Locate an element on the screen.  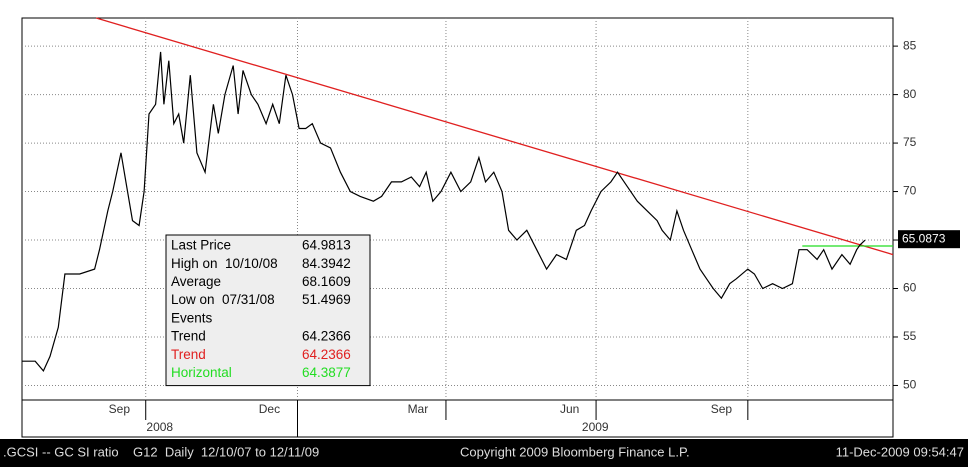
y-tick-label: 55 is located at coordinates (910, 336).